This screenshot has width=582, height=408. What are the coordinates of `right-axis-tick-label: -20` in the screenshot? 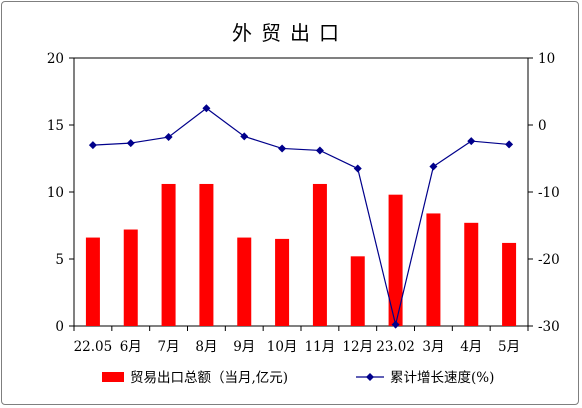 It's located at (549, 260).